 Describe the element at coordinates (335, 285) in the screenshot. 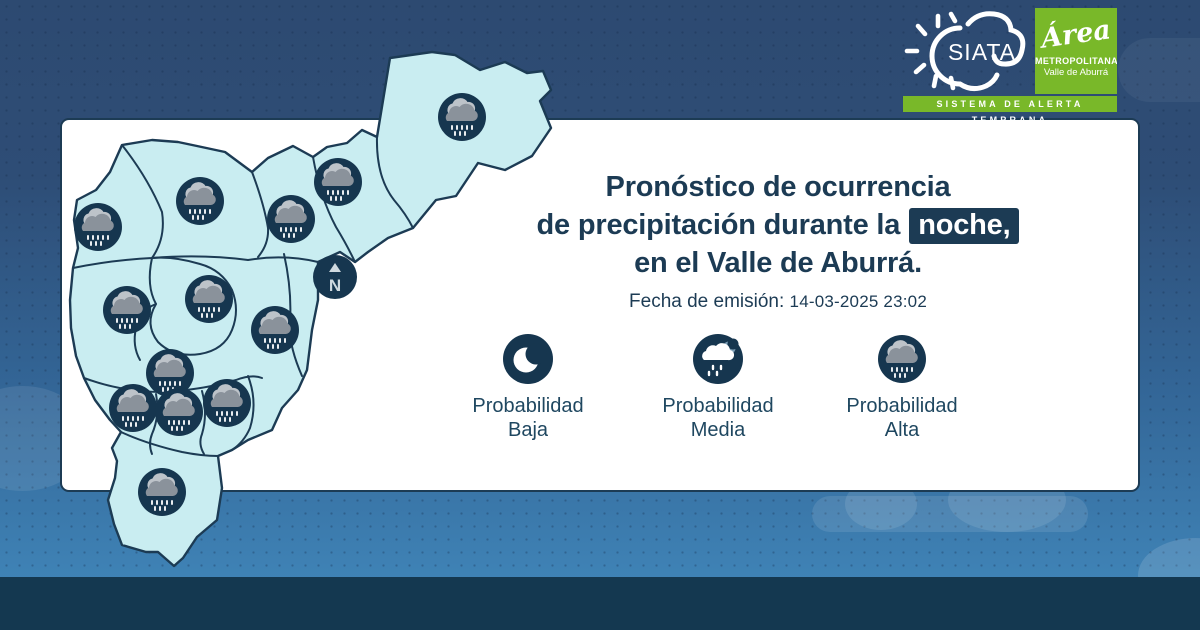

I see `svg-text: N` at that location.